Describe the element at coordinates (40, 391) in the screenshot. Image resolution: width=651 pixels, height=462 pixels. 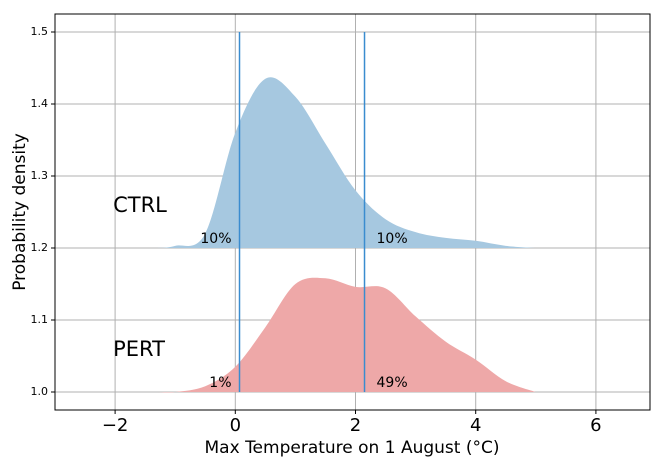
I see `y-tick-label: 1.0` at that location.